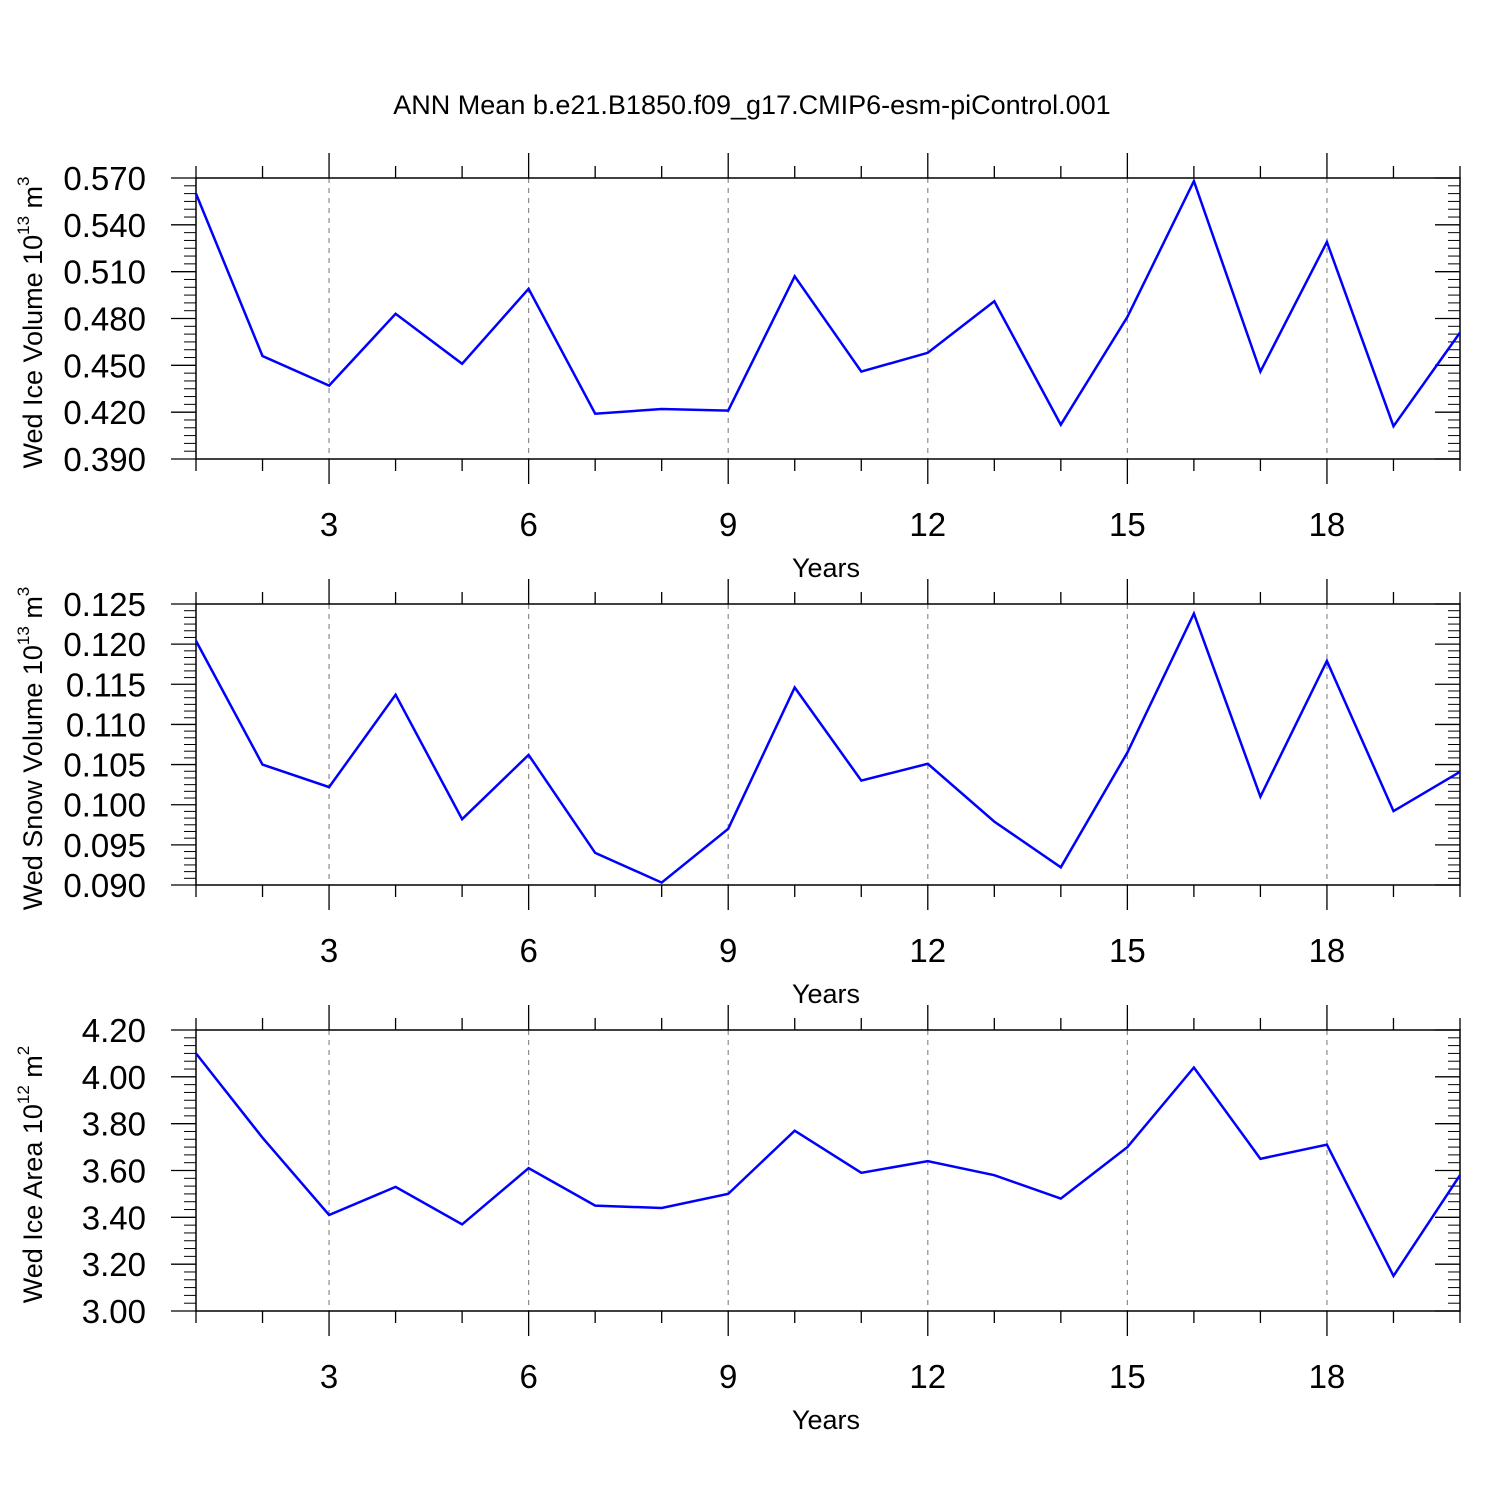  Describe the element at coordinates (104, 272) in the screenshot. I see `y-tick-label: 0.510` at that location.